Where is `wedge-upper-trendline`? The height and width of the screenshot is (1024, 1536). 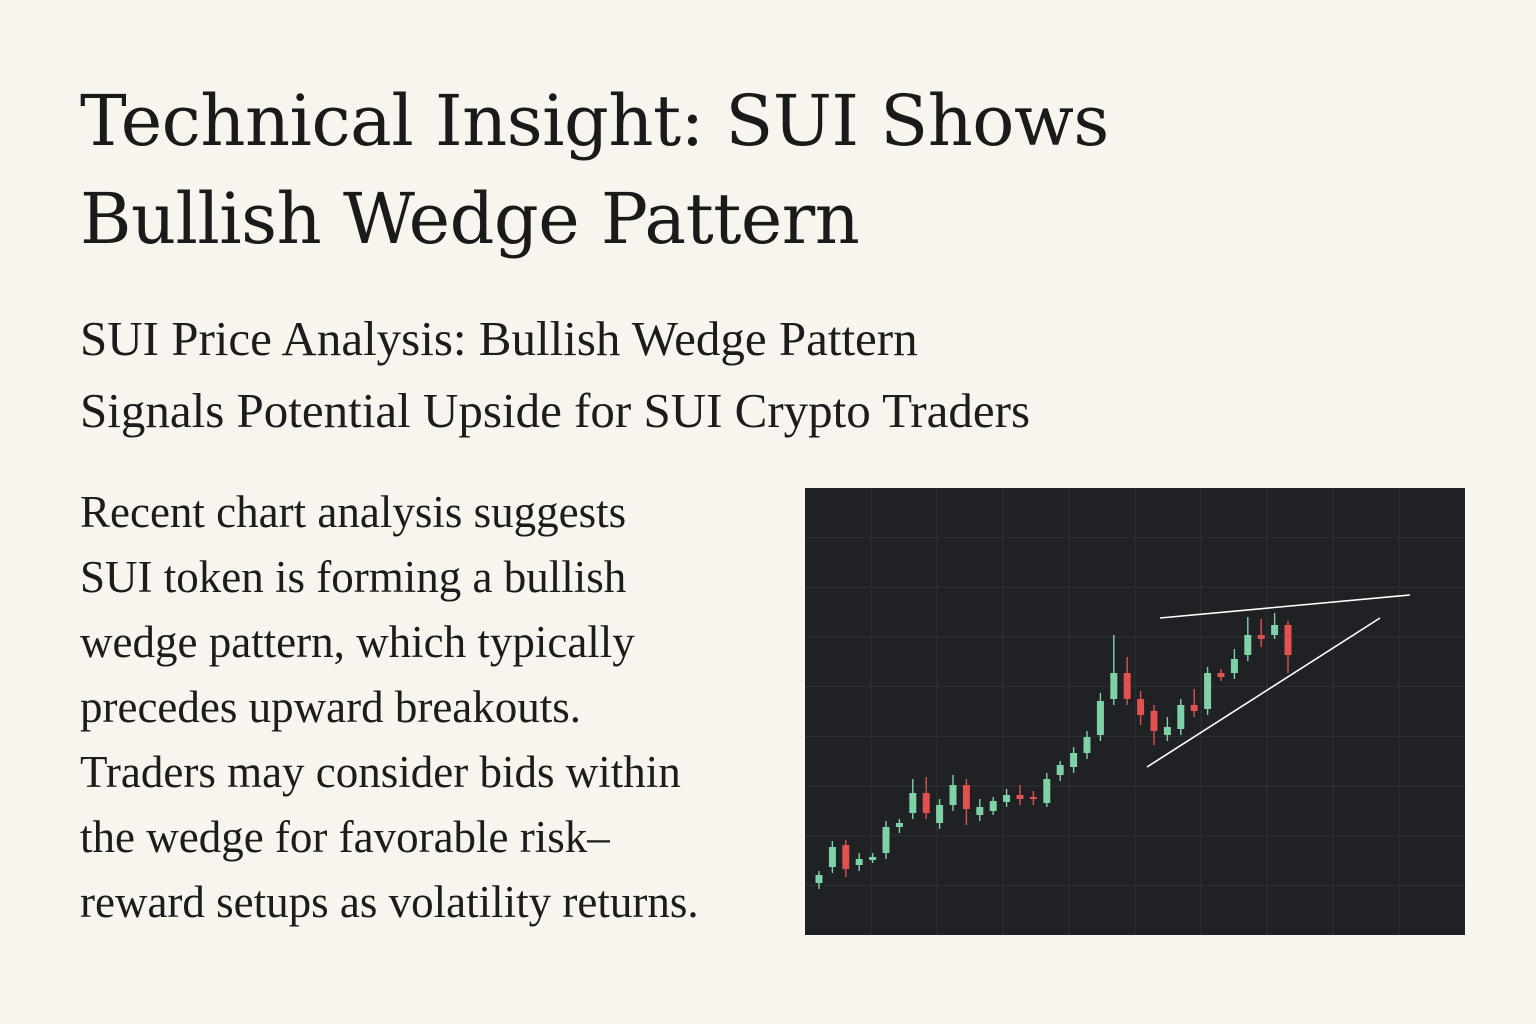 wedge-upper-trendline is located at coordinates (1285, 606).